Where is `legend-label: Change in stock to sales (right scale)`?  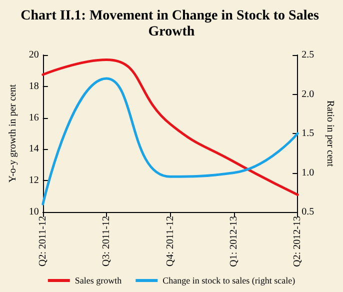 legend-label: Change in stock to sales (right scale) is located at coordinates (229, 281).